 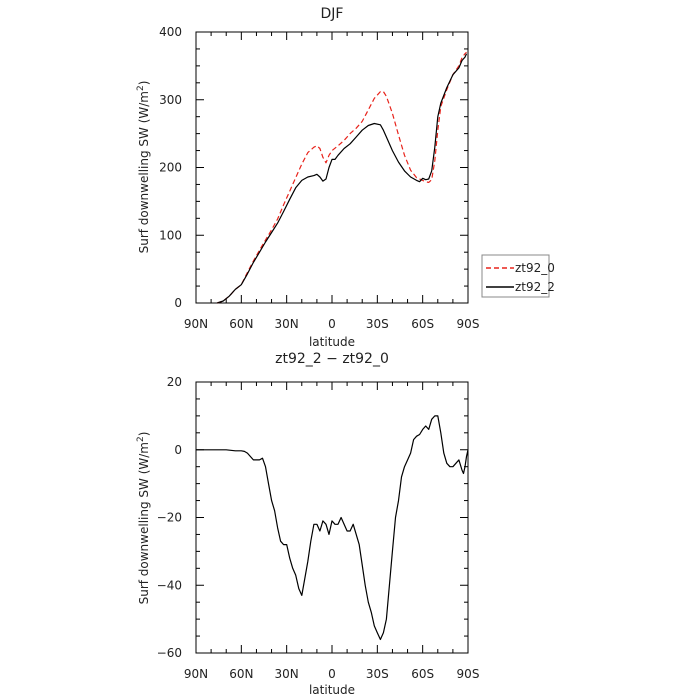 What do you see at coordinates (332, 690) in the screenshot?
I see `bottom-x-axis-label: latitude` at bounding box center [332, 690].